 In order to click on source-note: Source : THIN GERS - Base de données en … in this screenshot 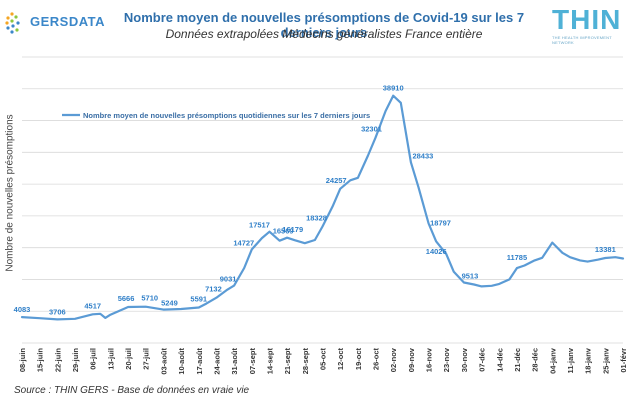, I will do `click(132, 390)`.